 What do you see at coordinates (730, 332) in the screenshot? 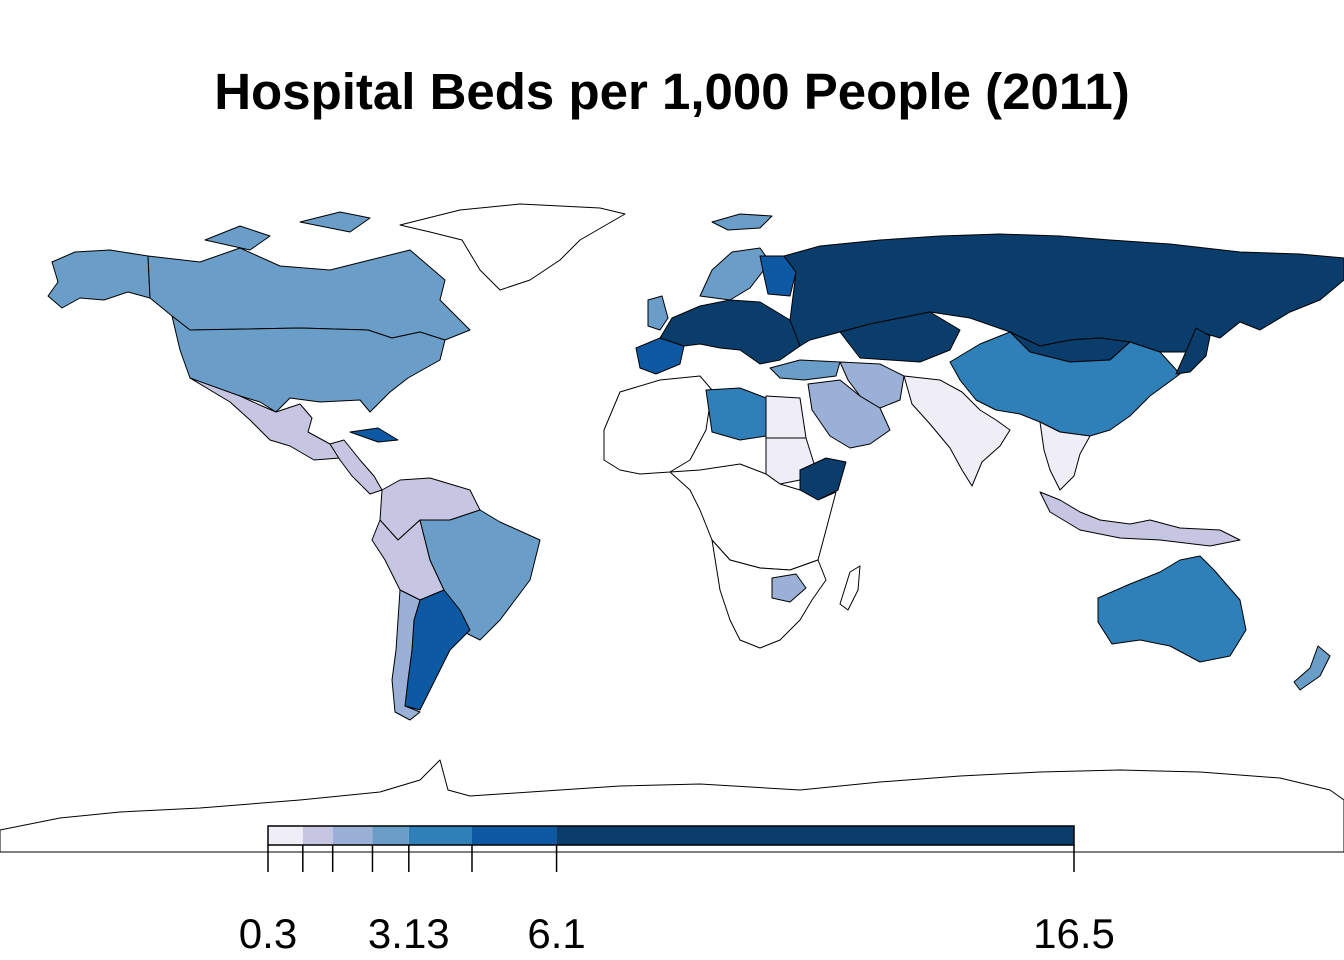
I see `region-central-europe` at bounding box center [730, 332].